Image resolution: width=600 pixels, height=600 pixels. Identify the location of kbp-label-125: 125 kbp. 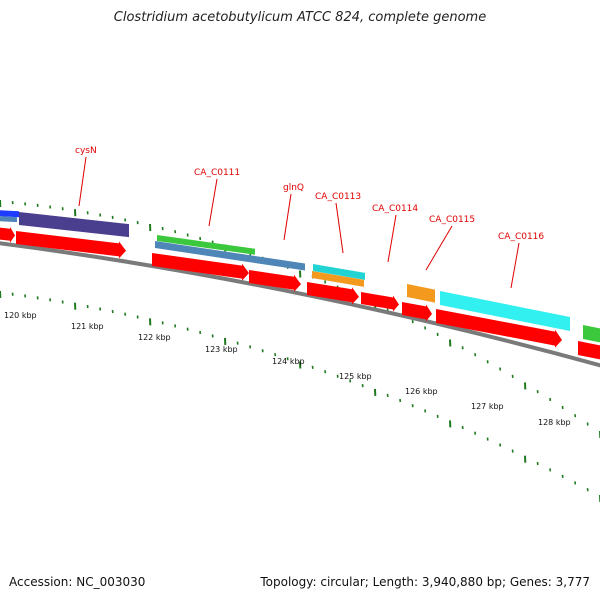
(355, 376).